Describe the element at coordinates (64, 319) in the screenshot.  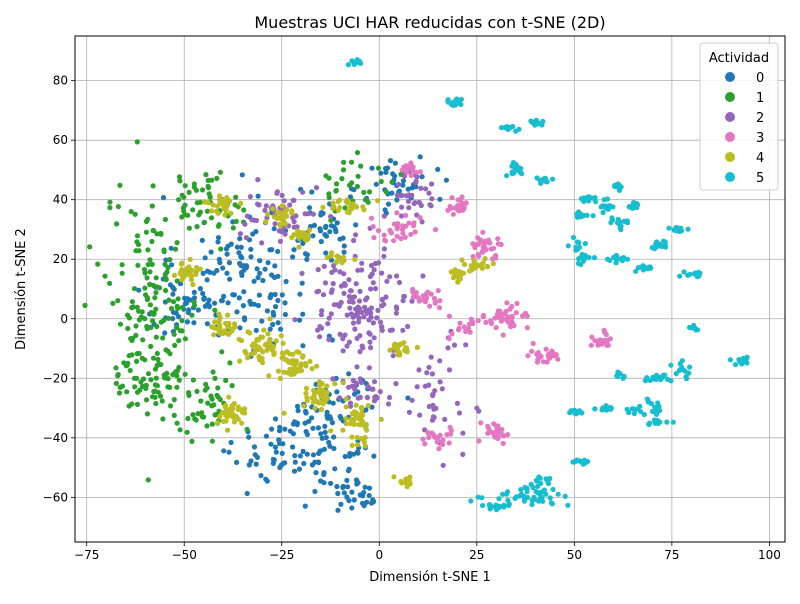
I see `y-tick-label: 0` at that location.